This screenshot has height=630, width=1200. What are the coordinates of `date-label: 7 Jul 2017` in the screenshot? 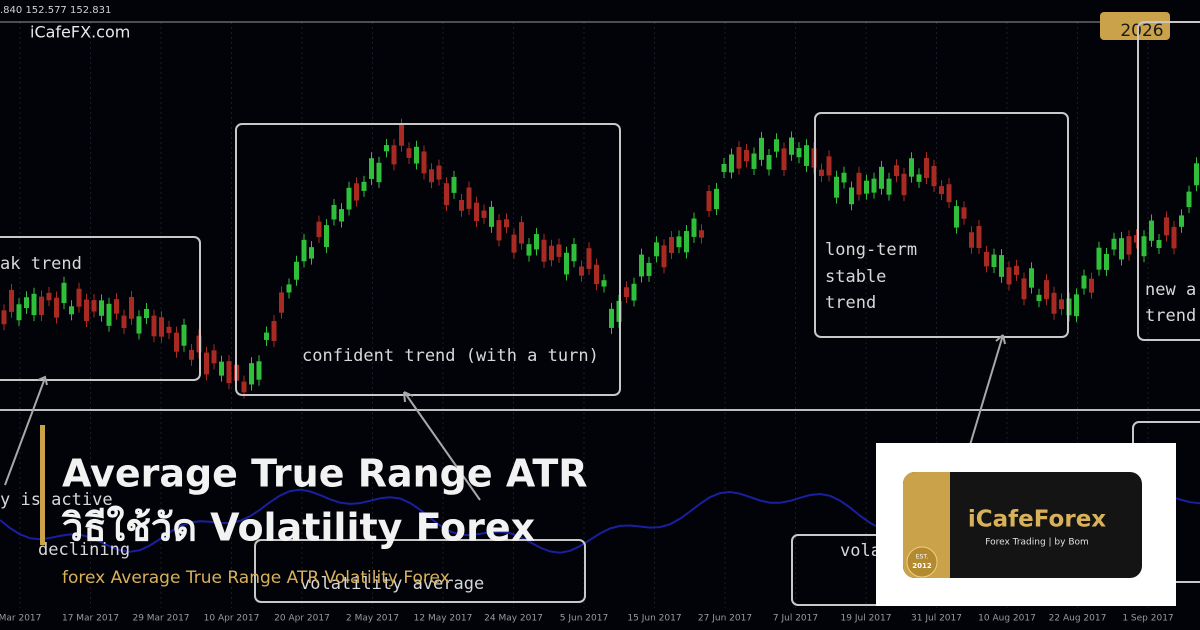 It's located at (795, 619).